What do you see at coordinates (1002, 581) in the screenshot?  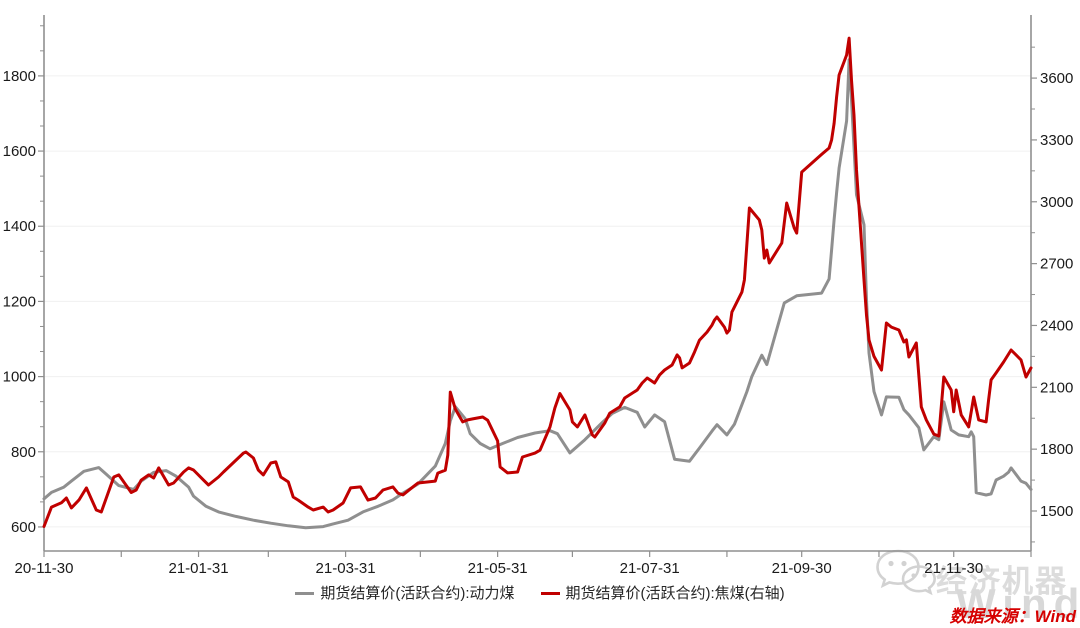 I see `watermark-brand-text: 经济机器` at bounding box center [1002, 581].